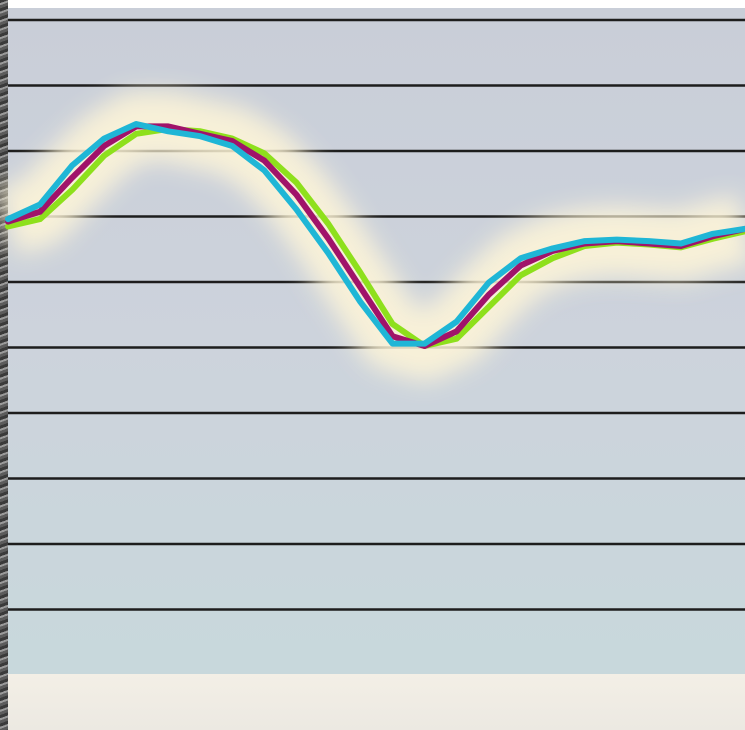 Image resolution: width=745 pixels, height=730 pixels. I want to click on left-edge-strip, so click(4, 365).